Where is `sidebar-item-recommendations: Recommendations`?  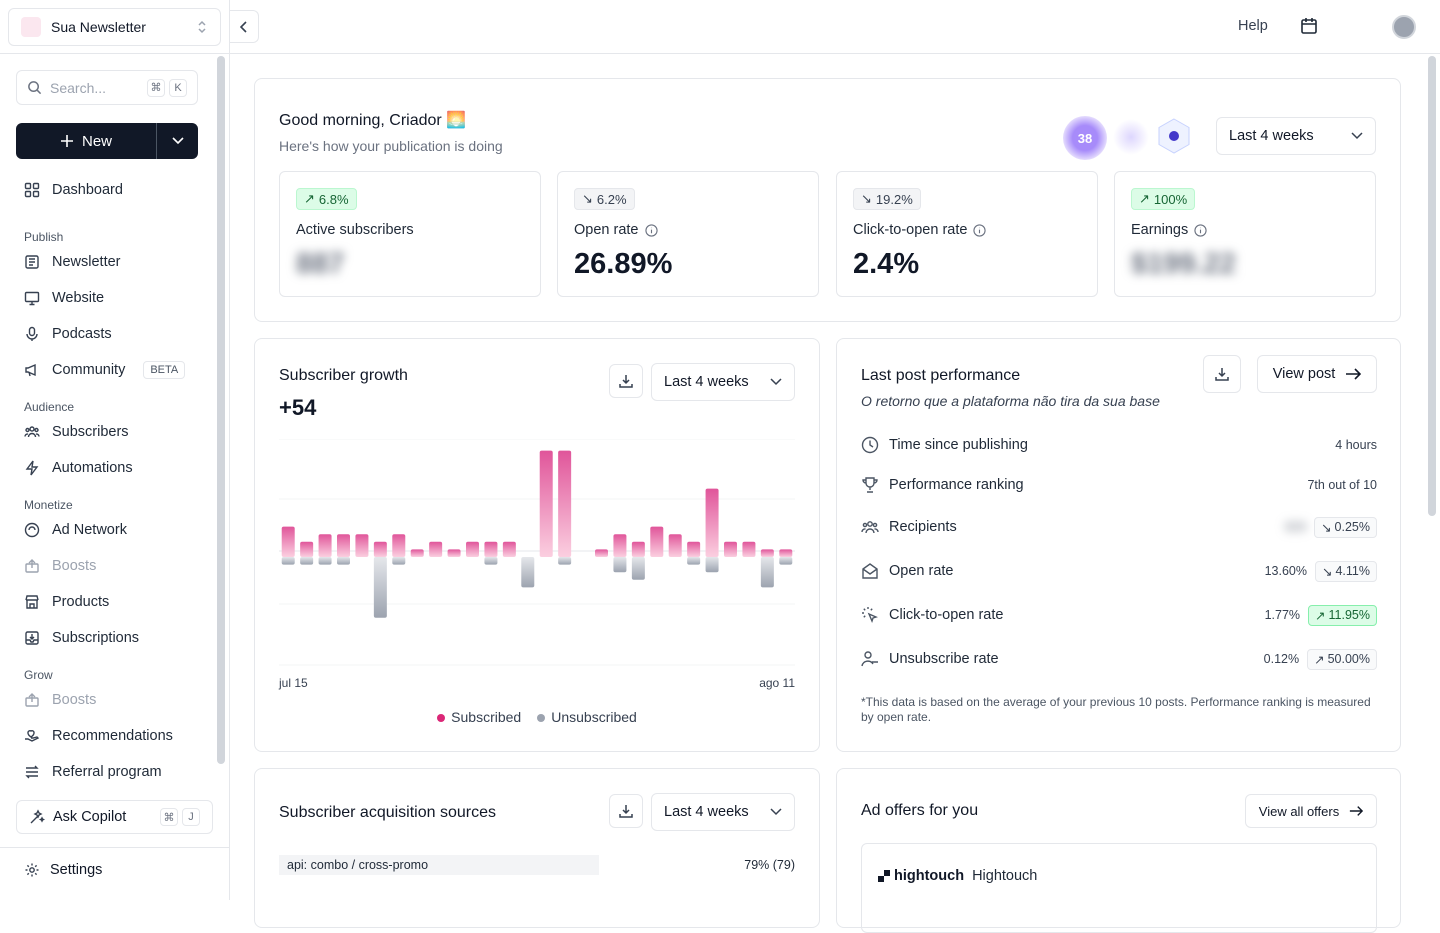
sidebar-item-recommendations: Recommendations is located at coordinates (107, 736).